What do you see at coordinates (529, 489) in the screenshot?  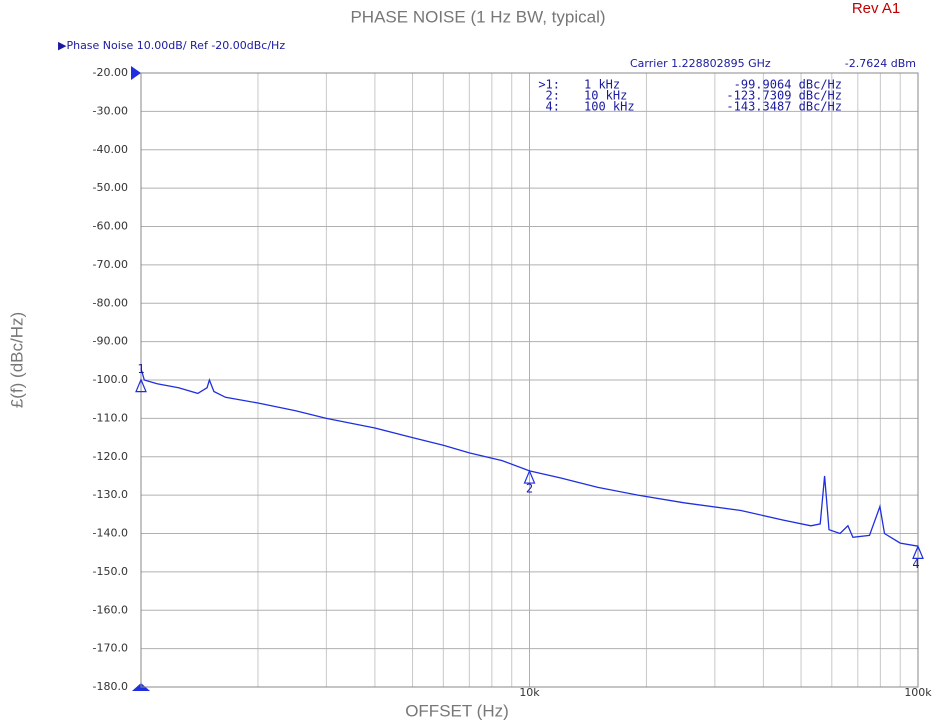 I see `marker-tag: 2` at bounding box center [529, 489].